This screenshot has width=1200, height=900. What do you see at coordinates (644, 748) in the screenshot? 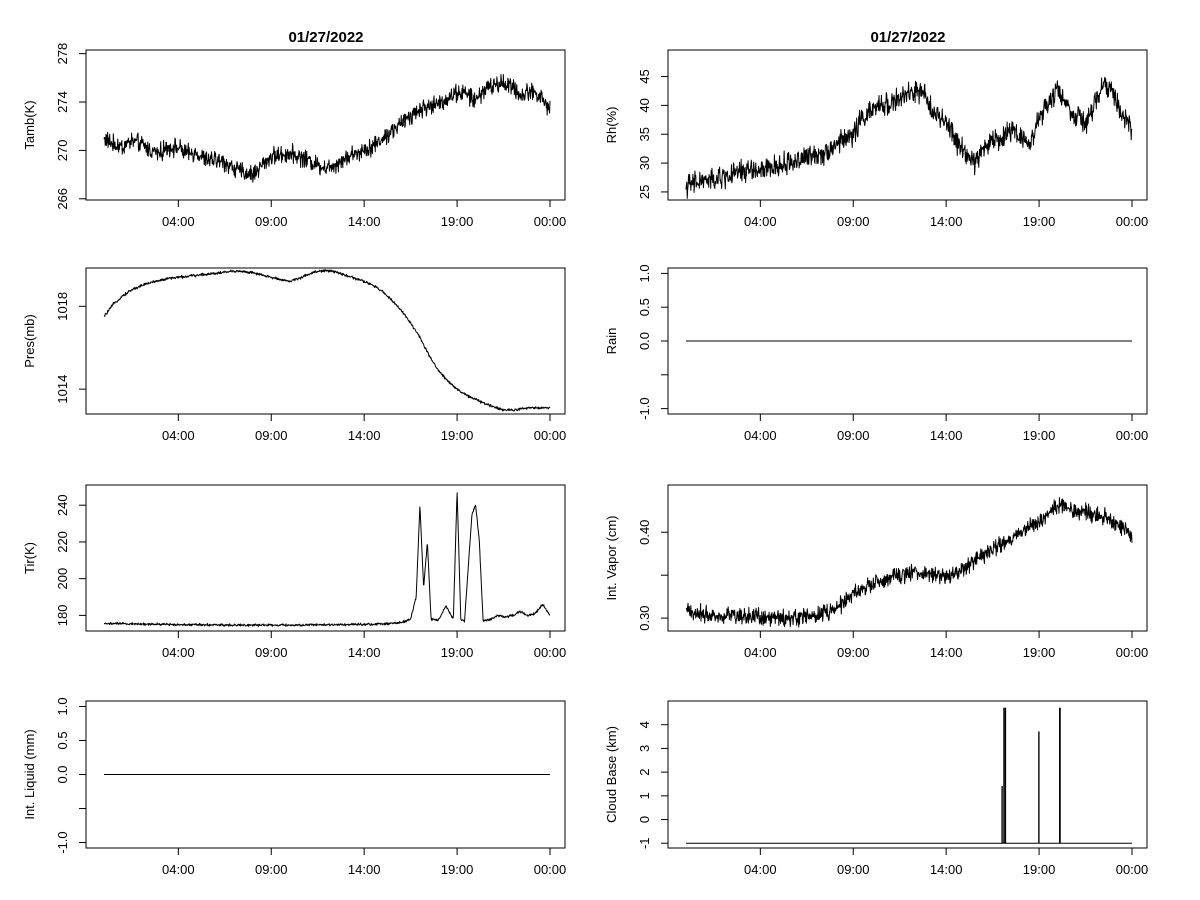
I see `cloud-y-tick-label: 3` at bounding box center [644, 748].